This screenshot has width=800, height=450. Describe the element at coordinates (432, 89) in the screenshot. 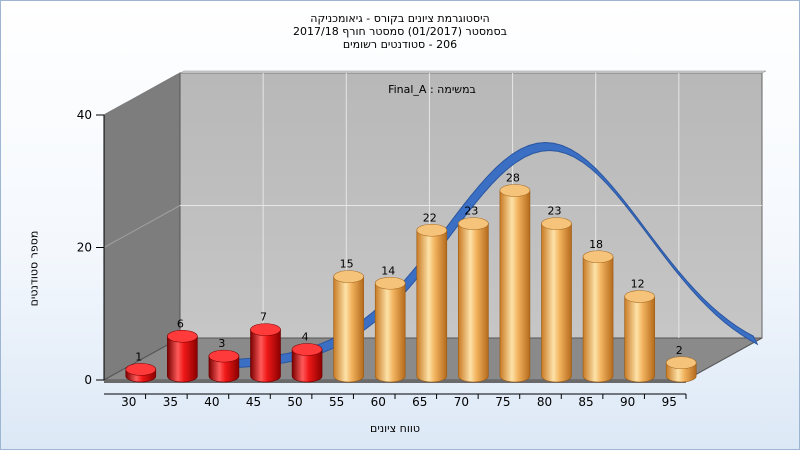

I see `task-annotation: במשימה : Final_A` at that location.